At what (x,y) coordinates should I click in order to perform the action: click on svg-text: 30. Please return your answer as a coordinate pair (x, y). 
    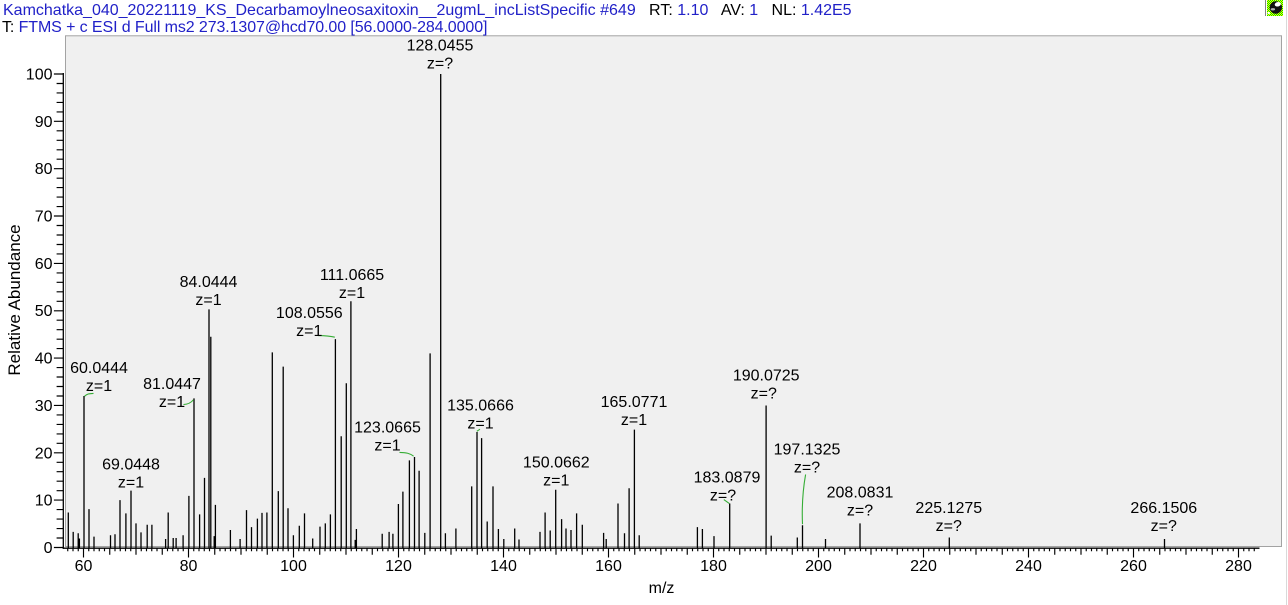
    Looking at the image, I should click on (44, 406).